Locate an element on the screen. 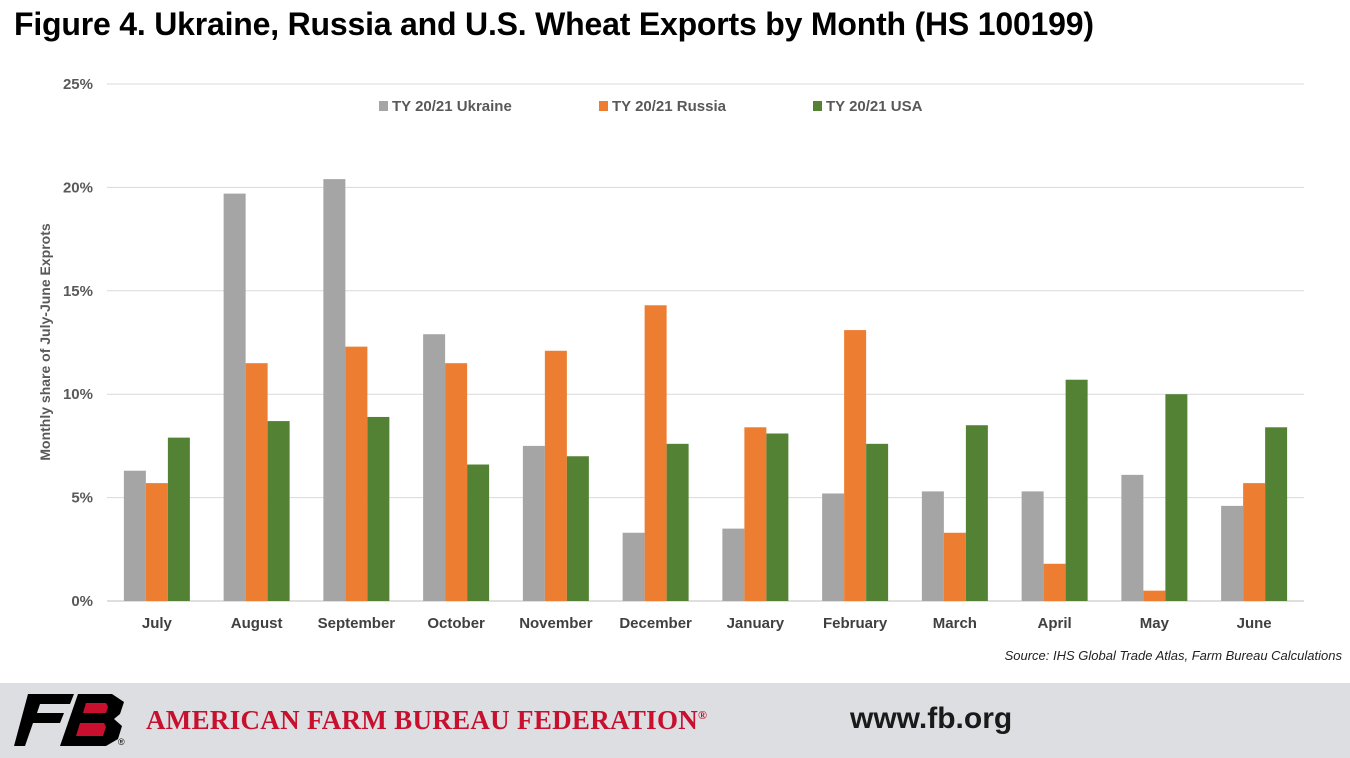 Image resolution: width=1350 pixels, height=758 pixels. y-tick-labels: 0% 5% 10% 15% 20% 25% is located at coordinates (78, 343).